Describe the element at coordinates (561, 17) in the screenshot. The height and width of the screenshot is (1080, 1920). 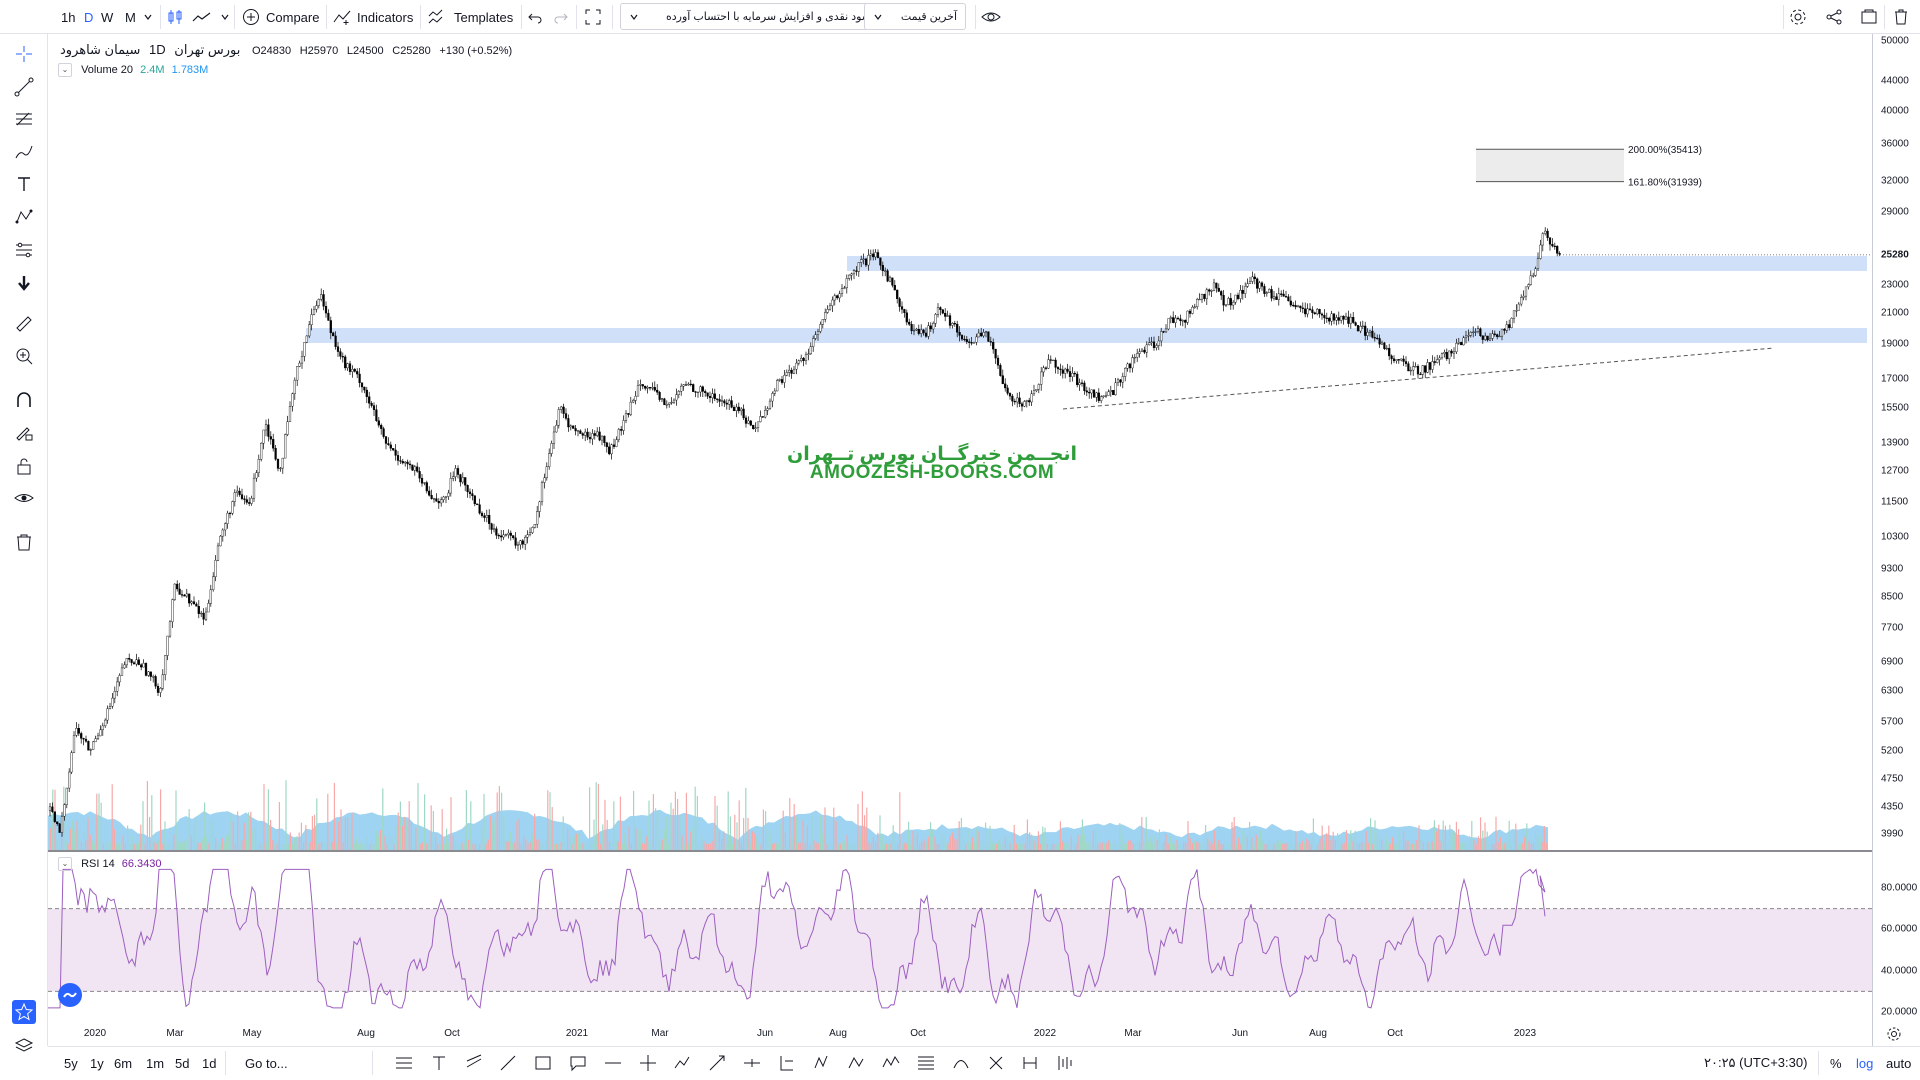
I see `redo-icon` at that location.